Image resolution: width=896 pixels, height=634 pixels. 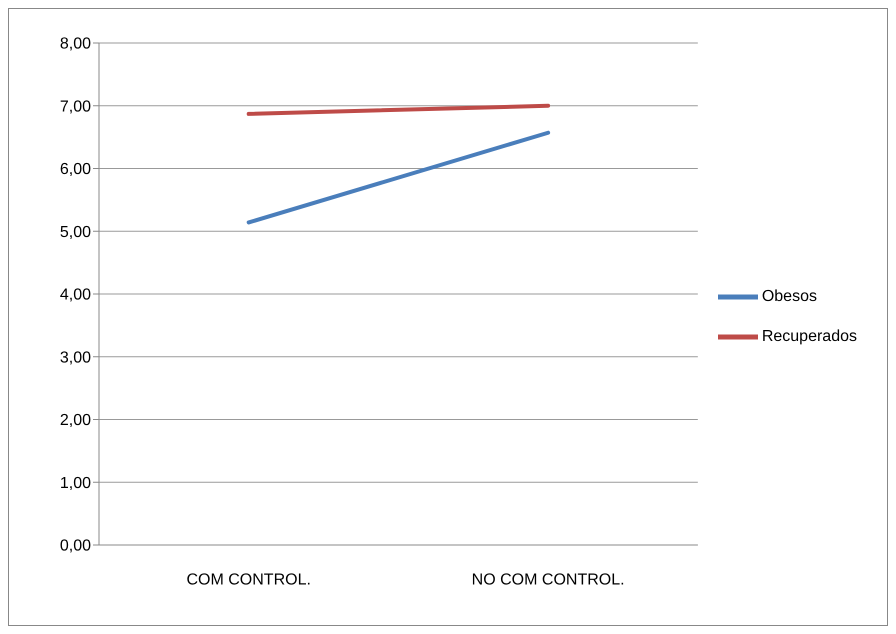 What do you see at coordinates (548, 579) in the screenshot?
I see `x-tick-label: NO COM CONTROL.` at bounding box center [548, 579].